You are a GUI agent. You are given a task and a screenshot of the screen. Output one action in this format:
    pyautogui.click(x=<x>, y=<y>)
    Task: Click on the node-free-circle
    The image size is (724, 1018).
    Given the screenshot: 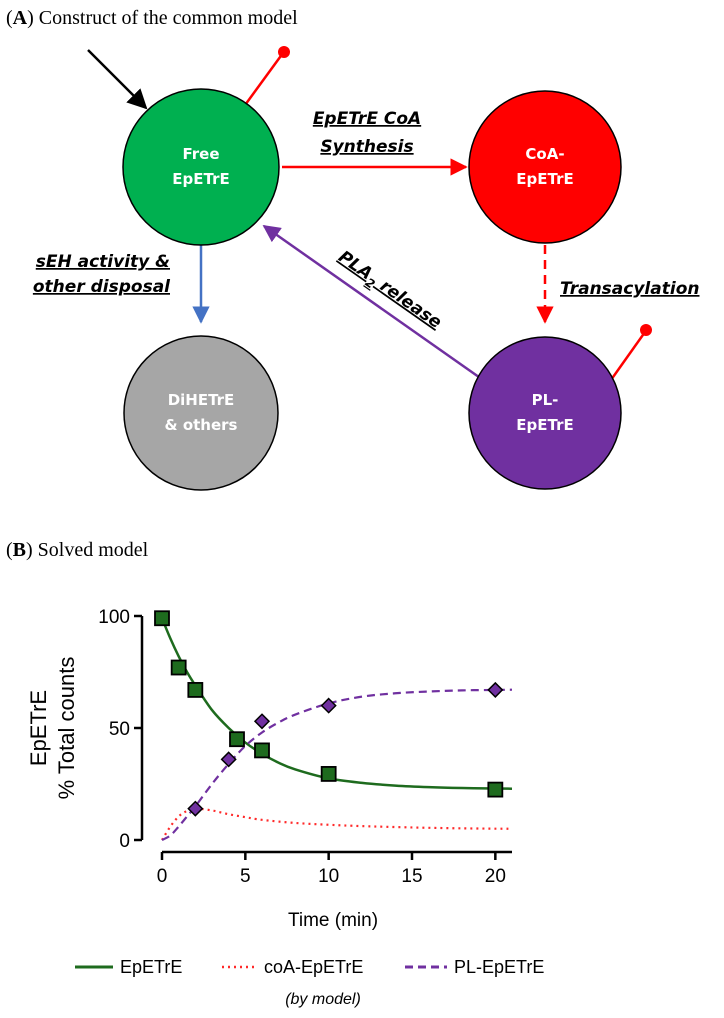 What is the action you would take?
    pyautogui.click(x=201, y=167)
    